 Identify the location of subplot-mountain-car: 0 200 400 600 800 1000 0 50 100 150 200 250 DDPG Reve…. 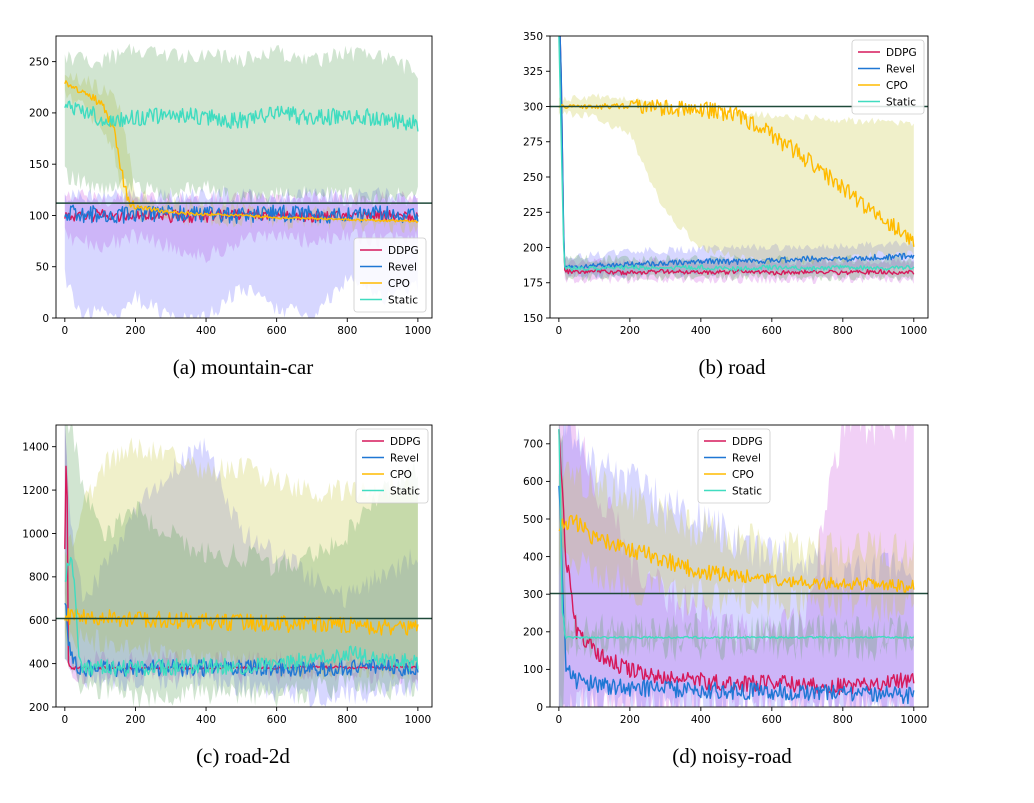
(231, 186).